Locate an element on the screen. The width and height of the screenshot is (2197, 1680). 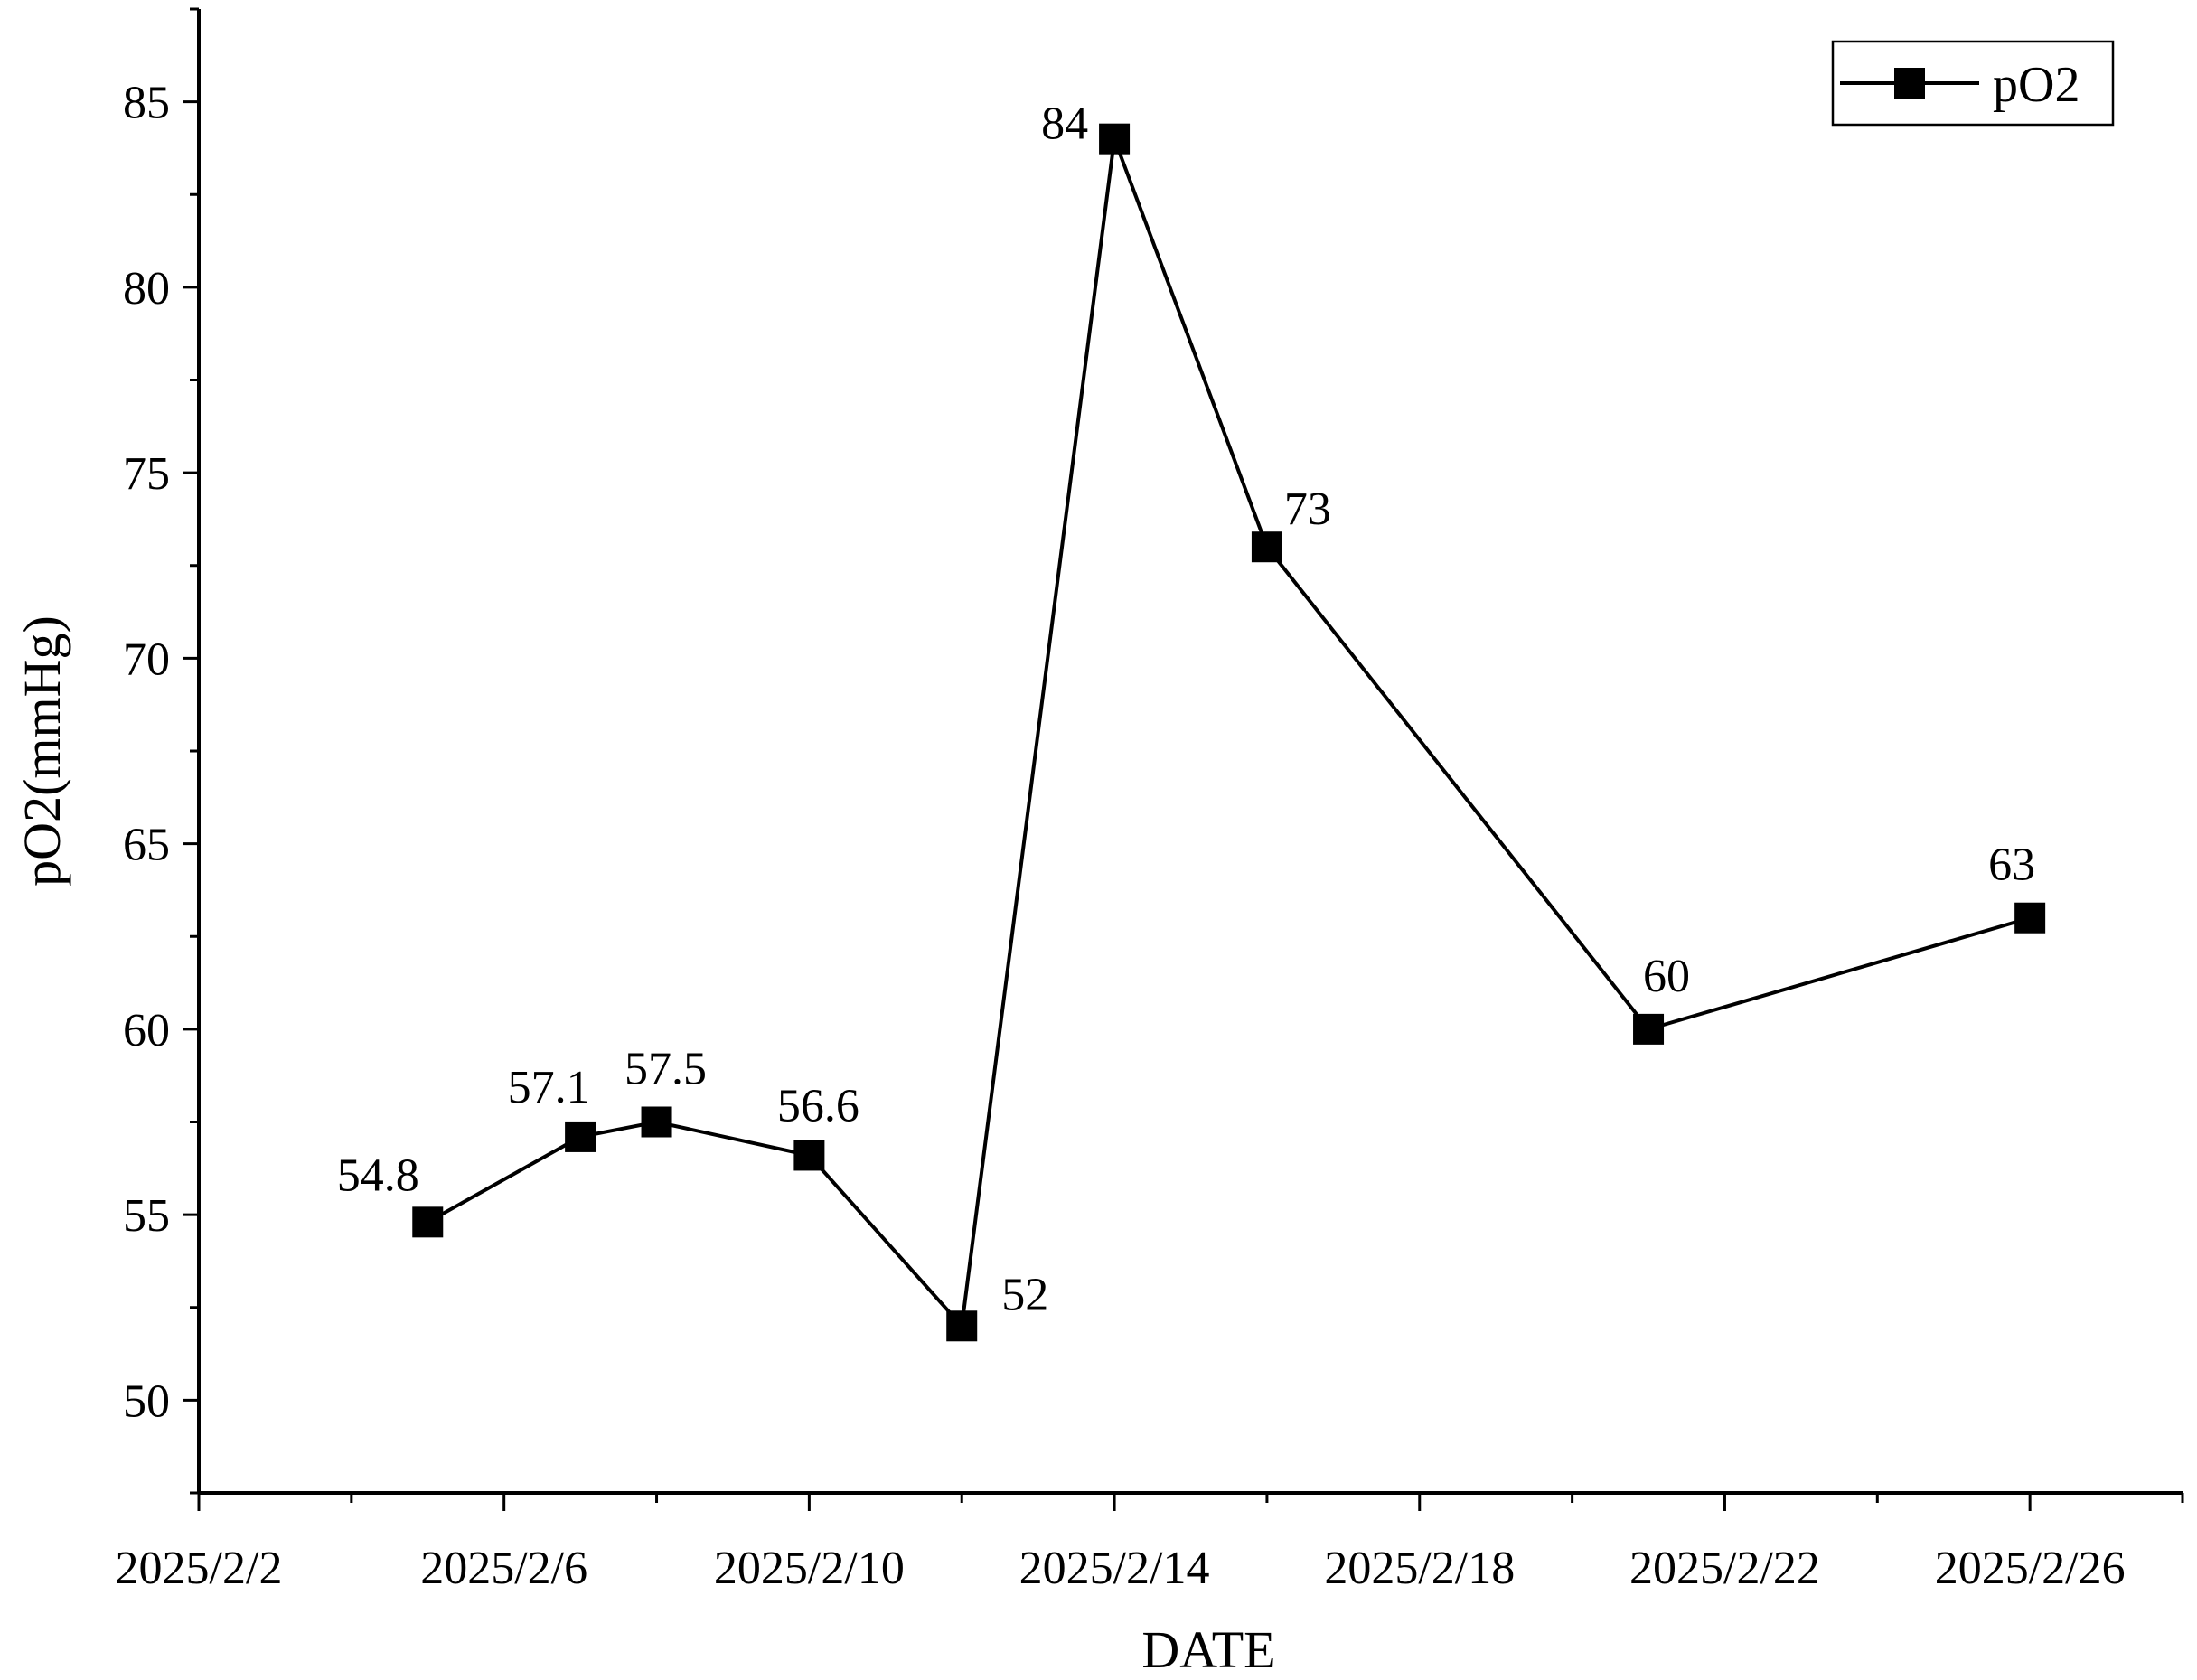
y-tick-label: 75 is located at coordinates (147, 474).